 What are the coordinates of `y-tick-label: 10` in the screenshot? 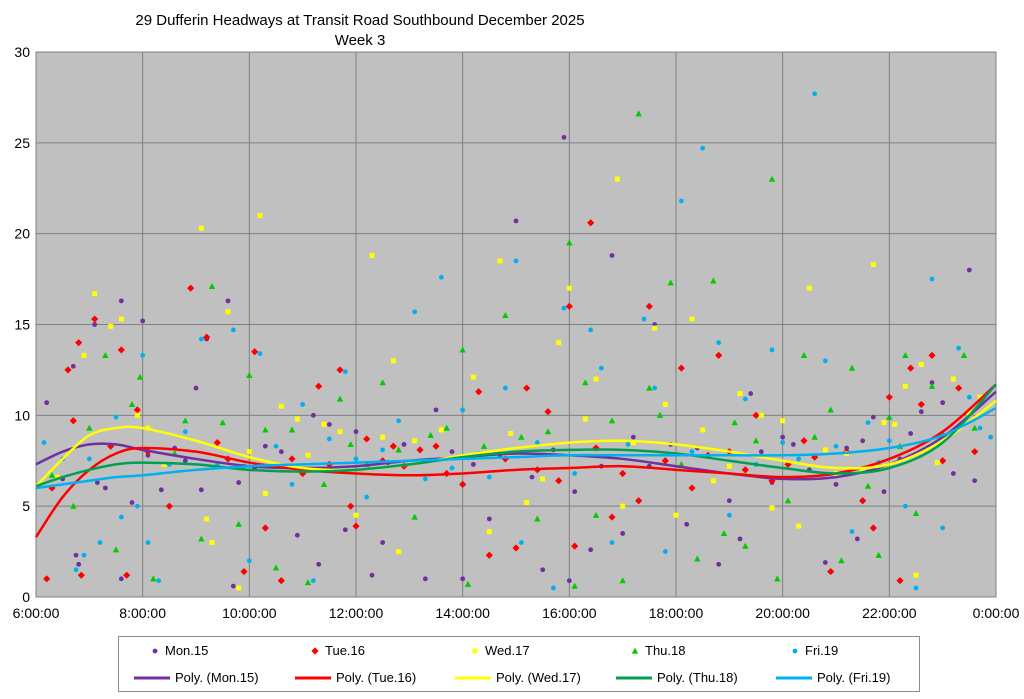 It's located at (22, 415).